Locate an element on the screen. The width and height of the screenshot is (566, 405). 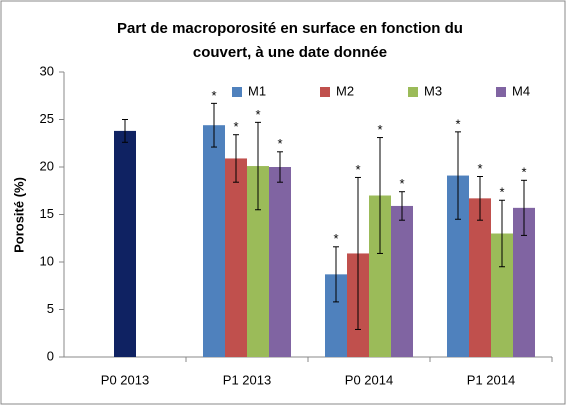
x-tick-label: P0 2013 is located at coordinates (125, 379).